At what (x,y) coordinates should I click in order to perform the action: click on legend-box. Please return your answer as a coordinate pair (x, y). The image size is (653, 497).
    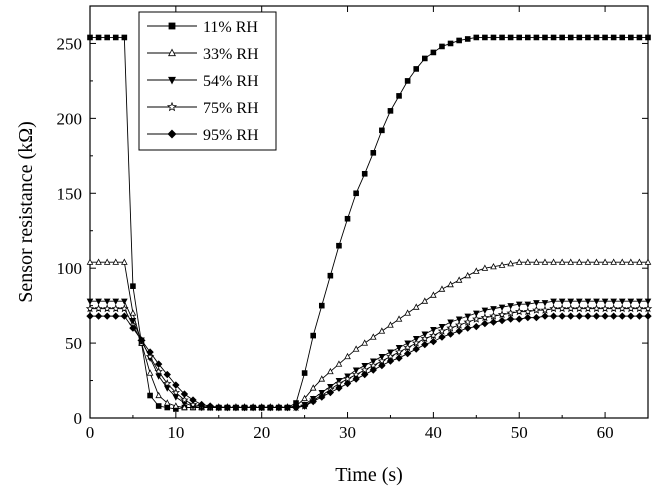
    Looking at the image, I should click on (207, 81).